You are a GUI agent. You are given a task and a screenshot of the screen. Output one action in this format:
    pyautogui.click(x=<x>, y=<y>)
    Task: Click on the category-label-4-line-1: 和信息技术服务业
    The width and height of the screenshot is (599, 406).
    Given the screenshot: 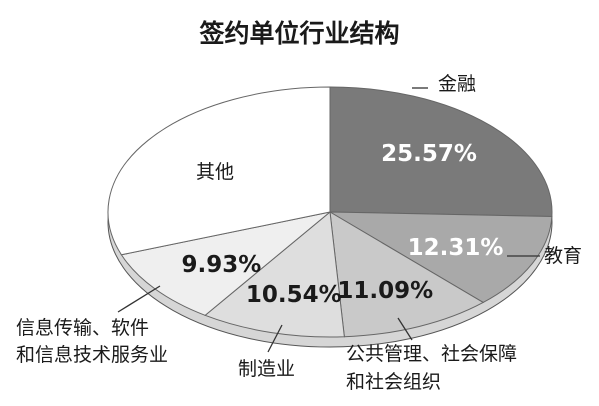 What is the action you would take?
    pyautogui.click(x=92, y=355)
    